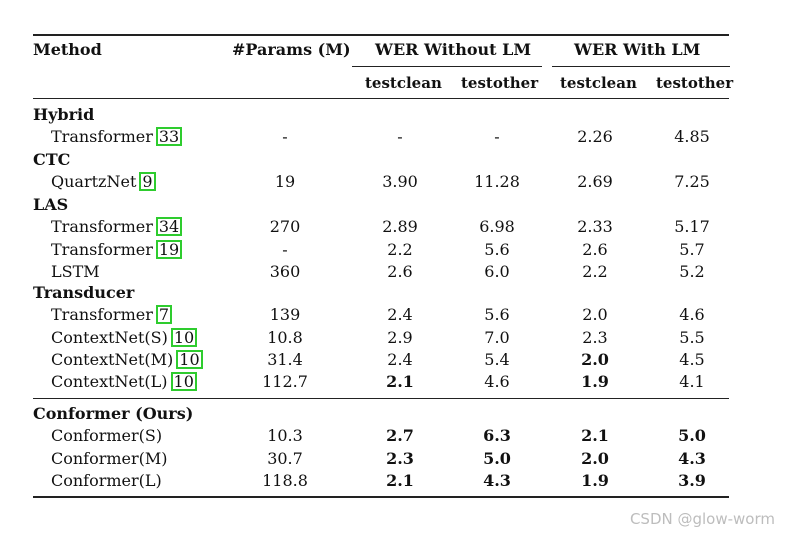 This screenshot has width=793, height=538. Describe the element at coordinates (702, 519) in the screenshot. I see `watermark: CSDN @glow-worm` at that location.